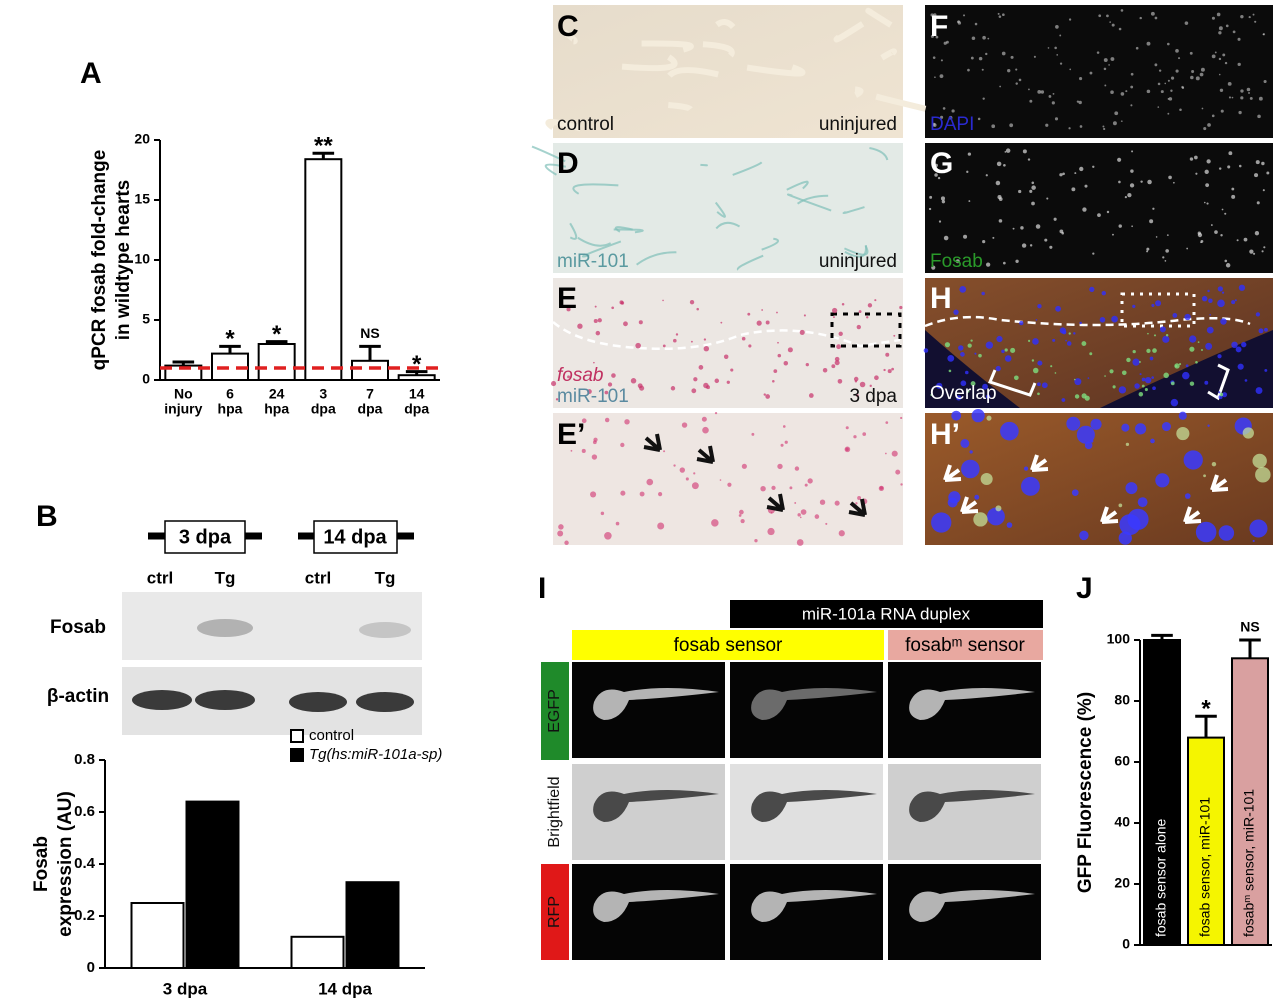 This screenshot has height=1006, width=1280. Describe the element at coordinates (185, 988) in the screenshot. I see `x-tick-label: 3 dpa` at that location.